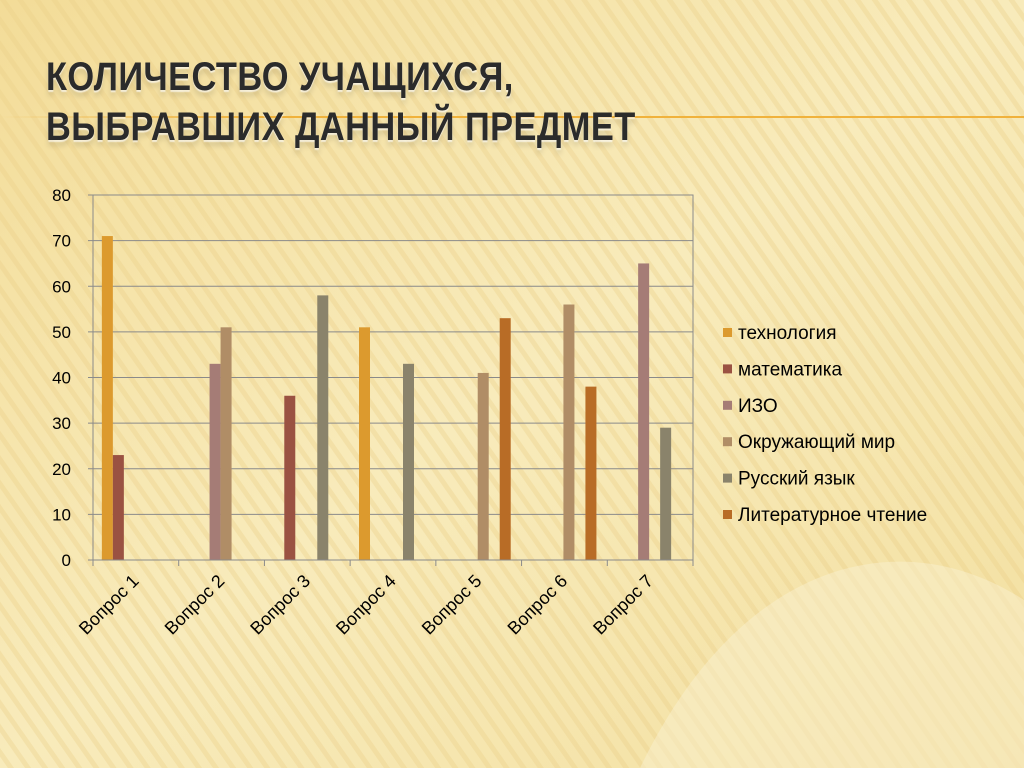  What do you see at coordinates (280, 605) in the screenshot?
I see `x-tick-label: Вопрос 3` at bounding box center [280, 605].